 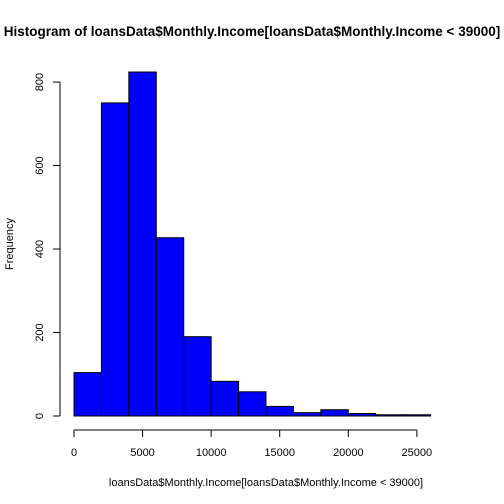 I want to click on x-tick-label: 10000, so click(x=211, y=453).